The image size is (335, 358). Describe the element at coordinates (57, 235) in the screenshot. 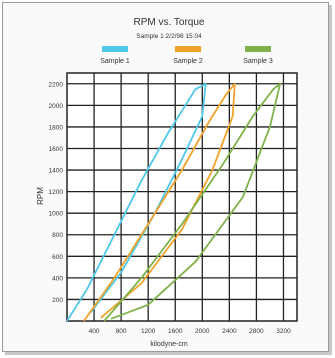

I see `y-tick-label: 800` at that location.